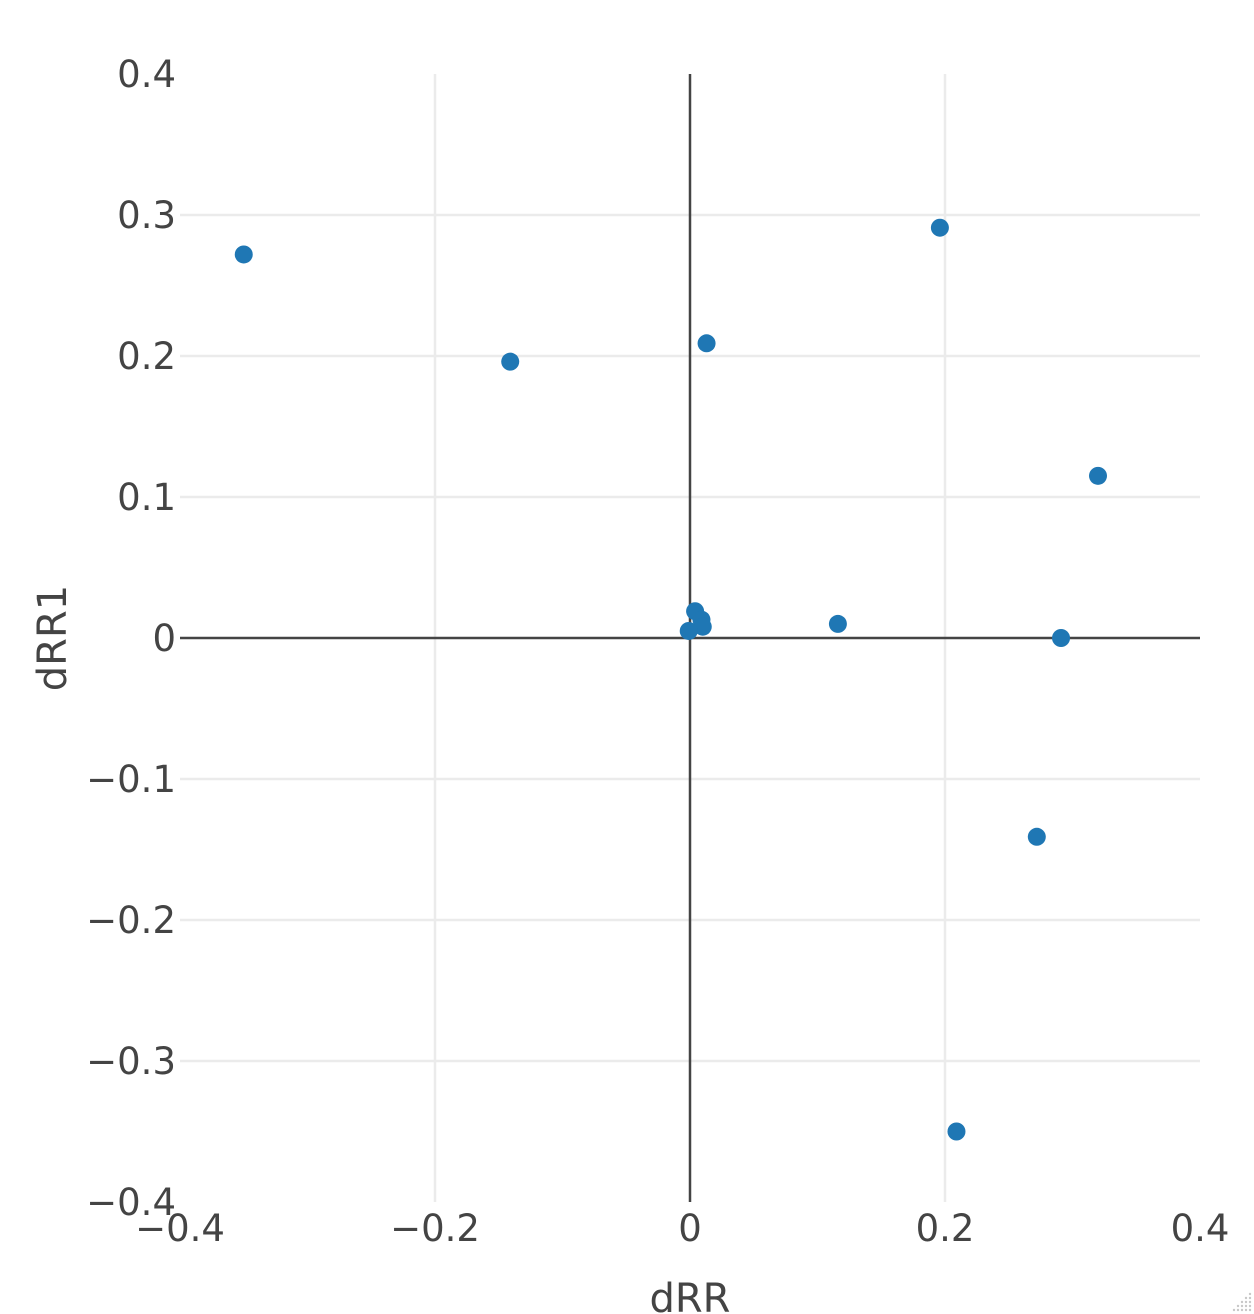 The width and height of the screenshot is (1254, 1314). What do you see at coordinates (146, 74) in the screenshot?
I see `y-tick-label: 0.4` at bounding box center [146, 74].